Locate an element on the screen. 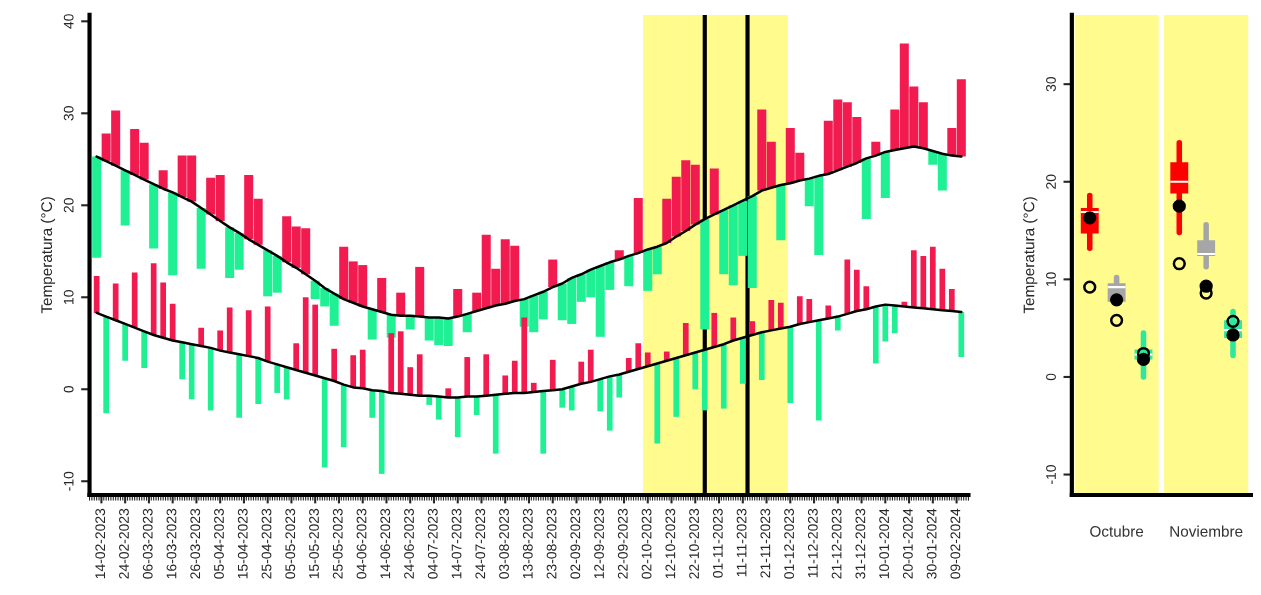 This screenshot has height=595, width=1261. x-tick-label: 22-09-2023 is located at coordinates (622, 543).